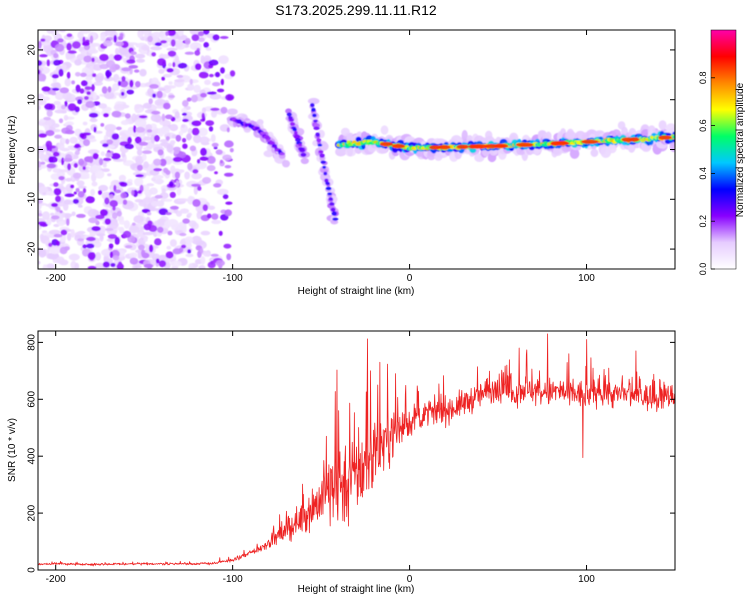 This screenshot has width=750, height=600. Describe the element at coordinates (703, 269) in the screenshot. I see `colorbar-tick-label: 0.0` at that location.